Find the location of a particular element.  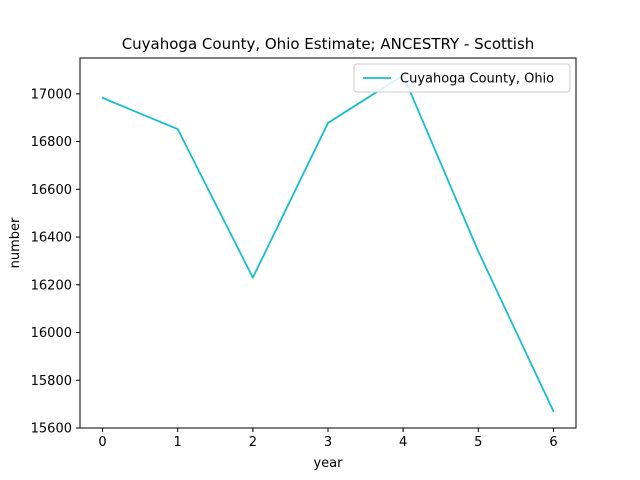

y-tick-label: 16400 is located at coordinates (51, 238).